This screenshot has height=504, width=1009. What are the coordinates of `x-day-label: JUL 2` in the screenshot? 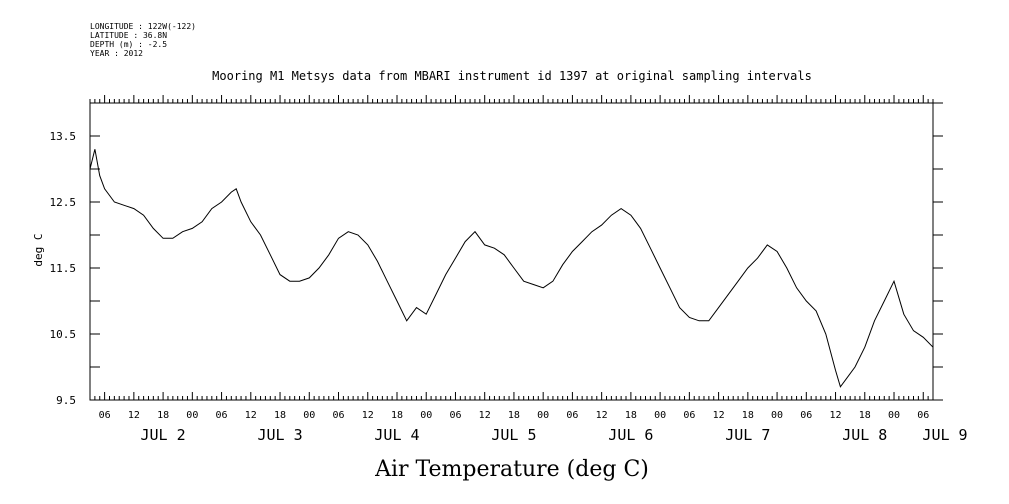 It's located at (163, 435).